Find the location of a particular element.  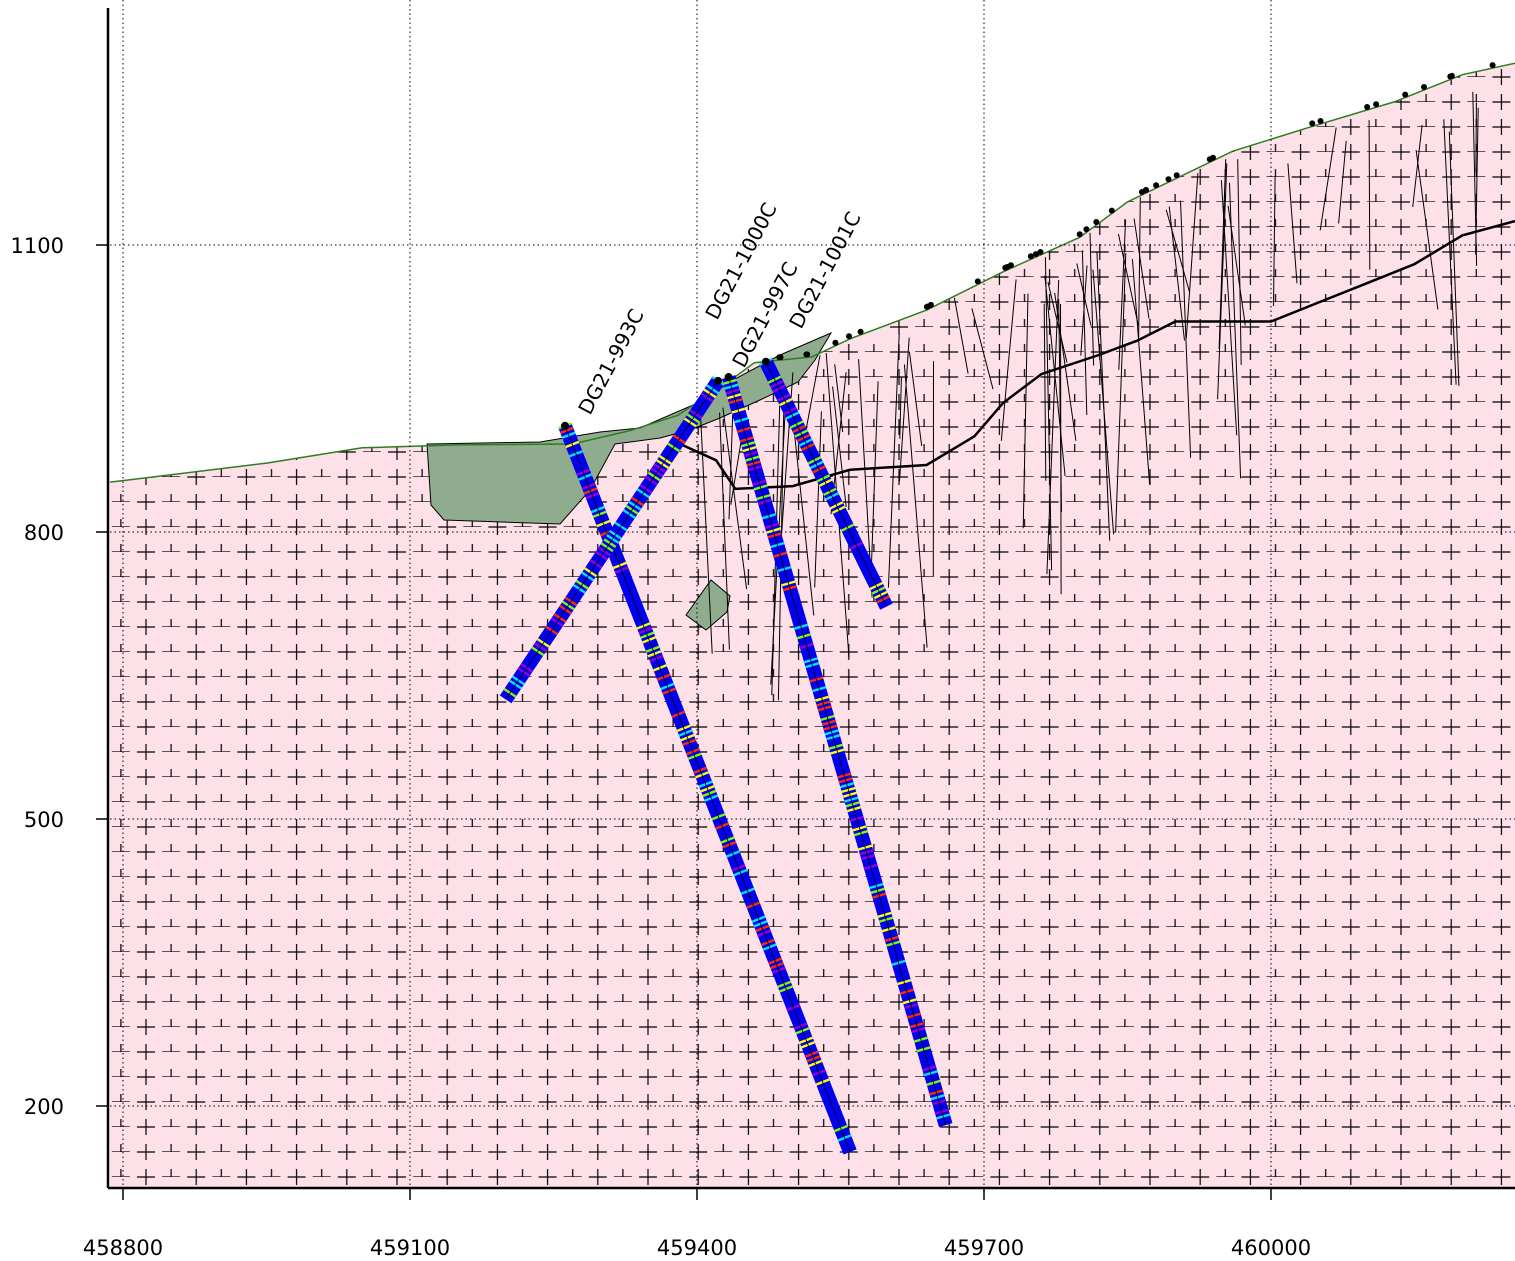

hole-label-dg21-993c: DG21-993C is located at coordinates (611, 361).